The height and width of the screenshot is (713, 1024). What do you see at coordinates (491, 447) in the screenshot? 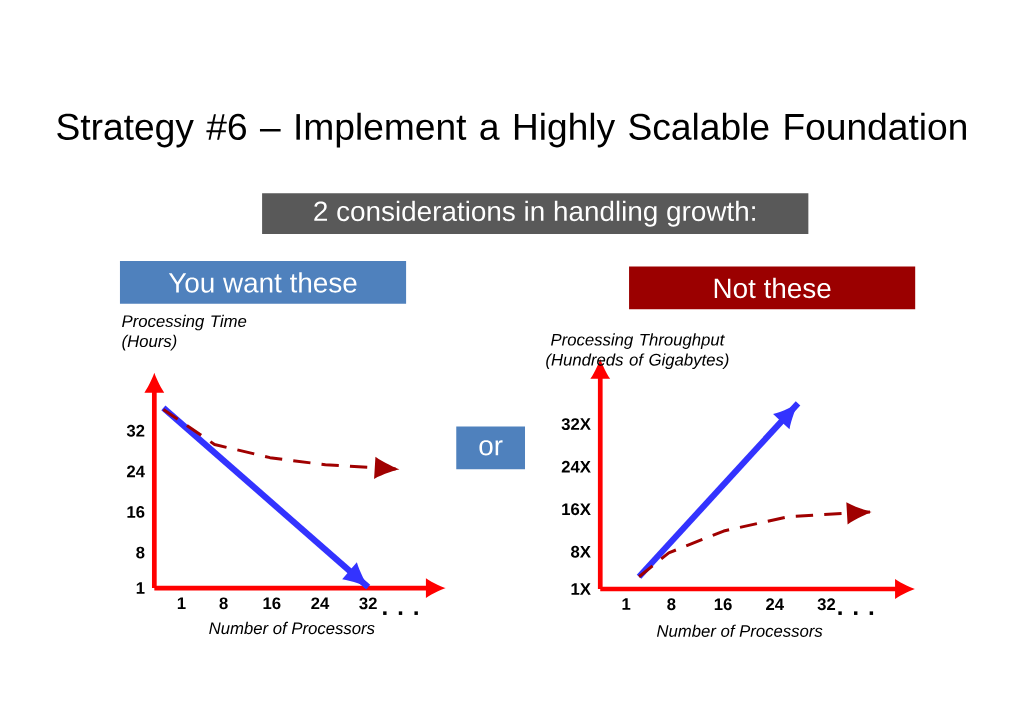
I see `text: or` at bounding box center [491, 447].